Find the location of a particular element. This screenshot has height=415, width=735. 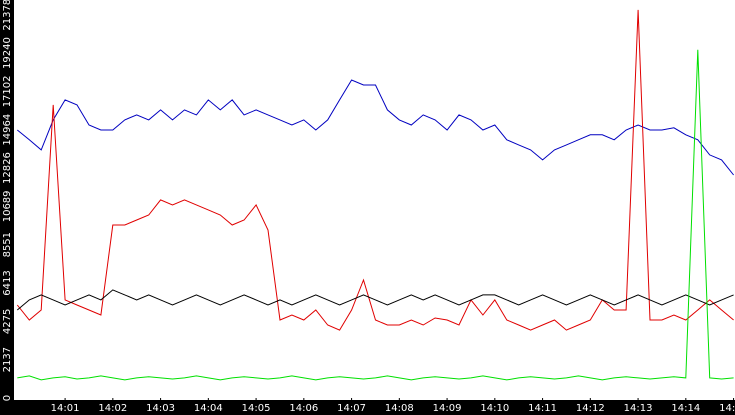

x-tick-label: 14:03 is located at coordinates (160, 408).